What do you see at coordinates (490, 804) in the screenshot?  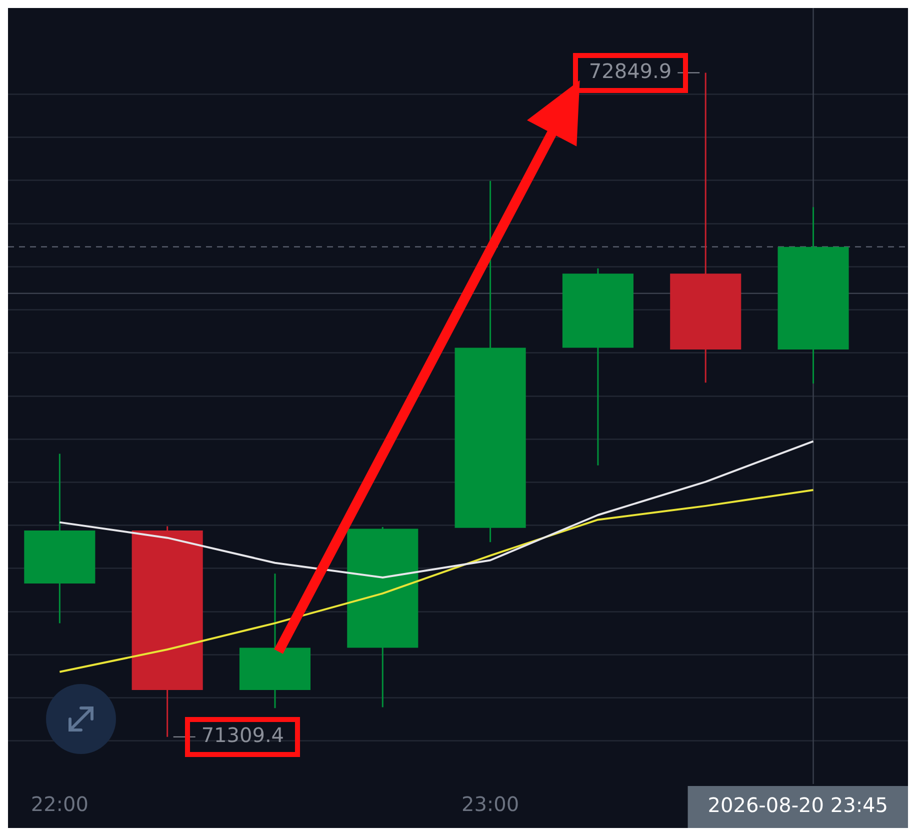 I see `x-tick-label: 23:00` at bounding box center [490, 804].